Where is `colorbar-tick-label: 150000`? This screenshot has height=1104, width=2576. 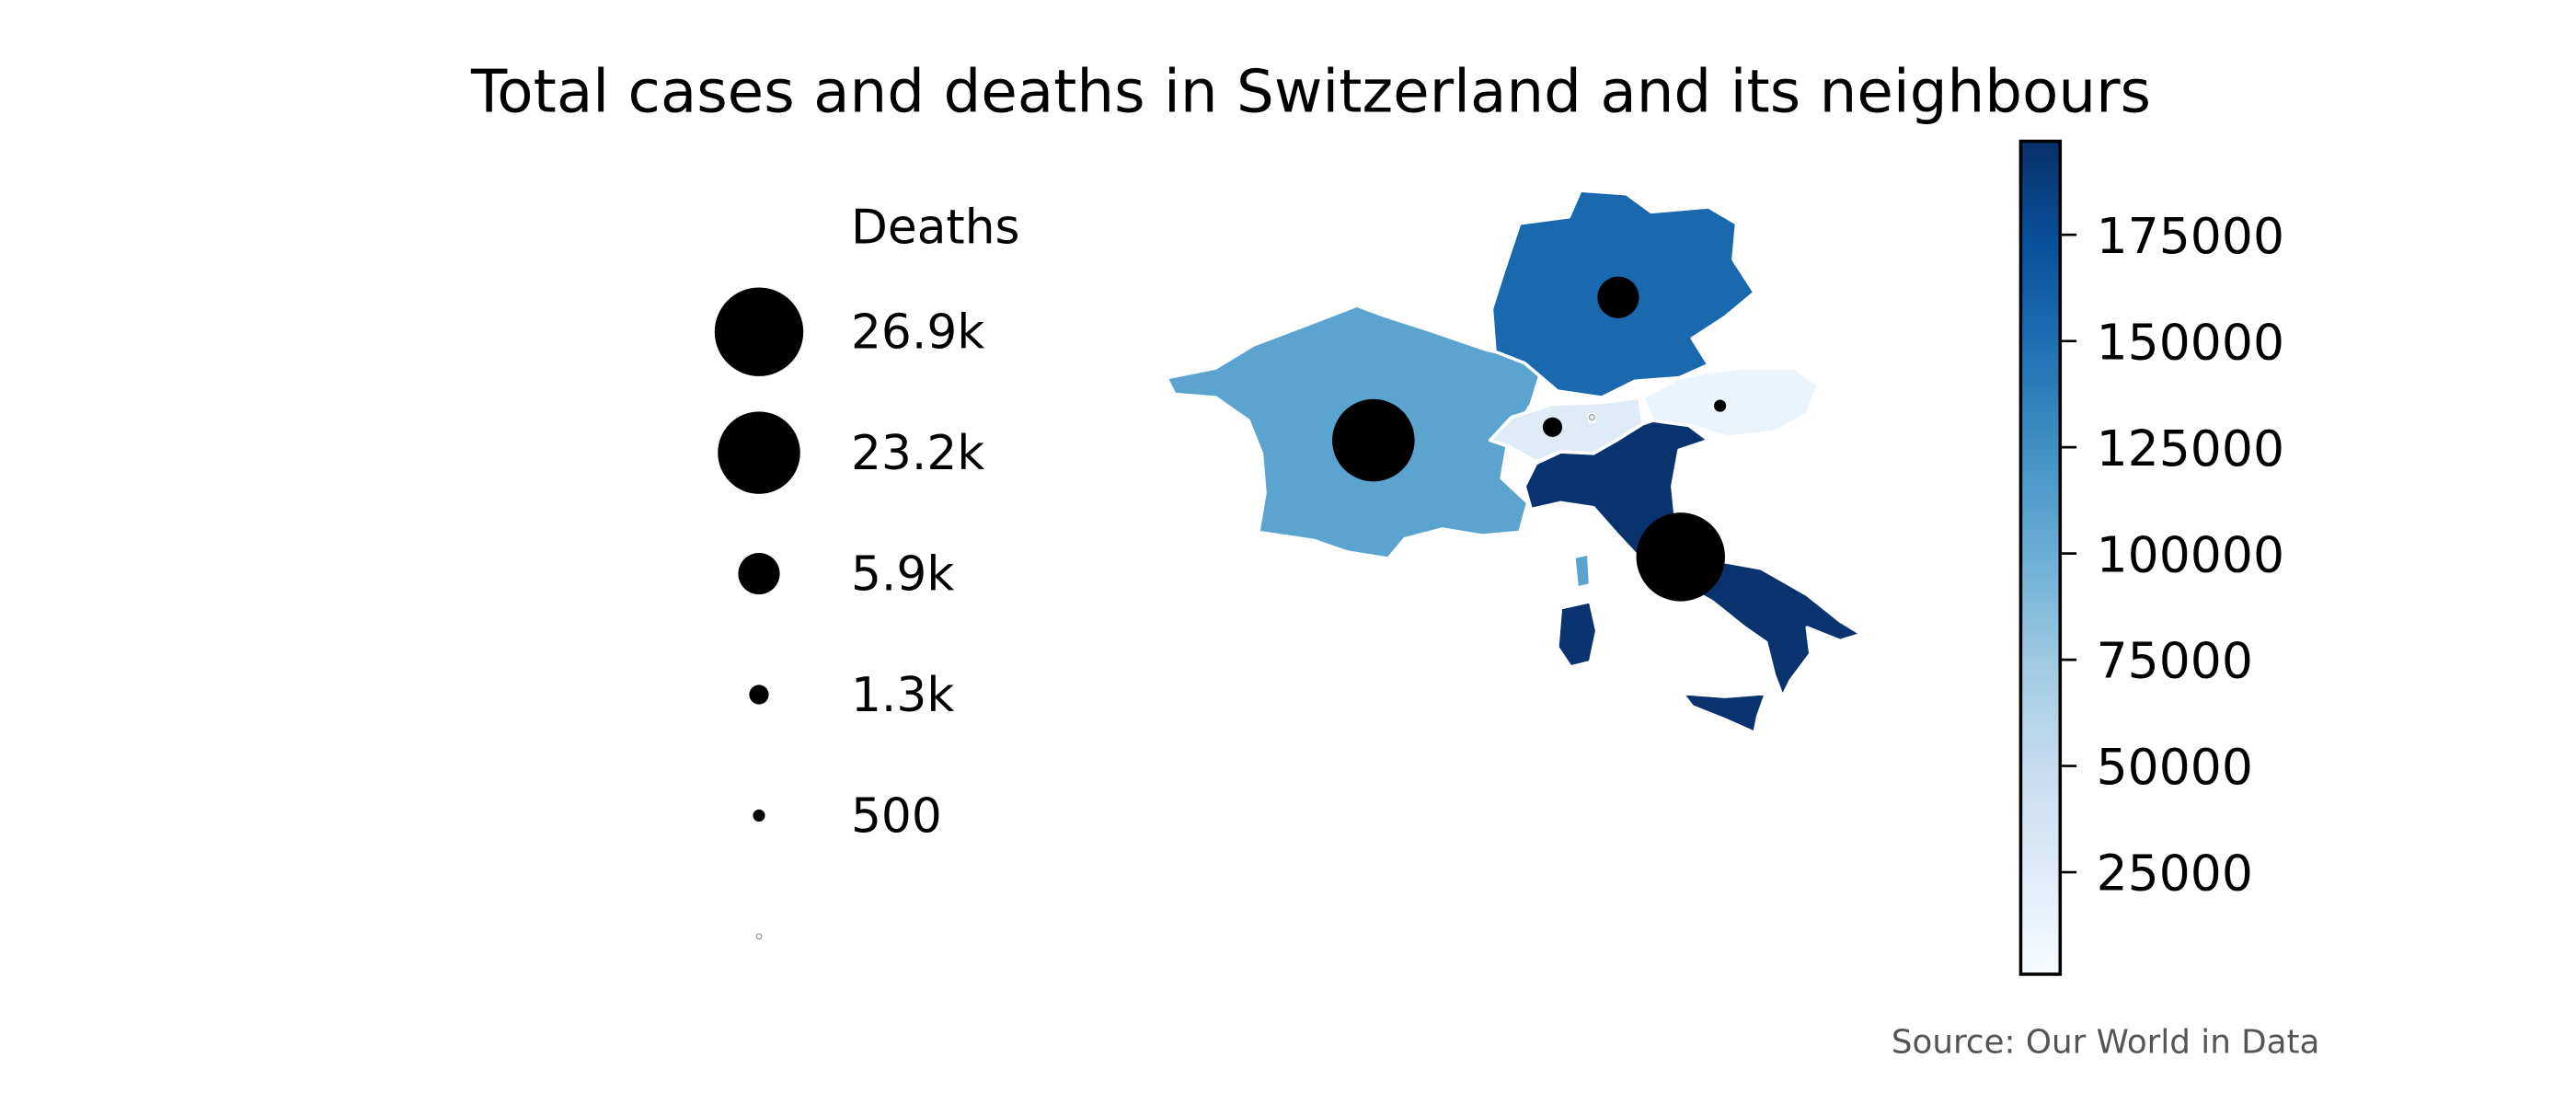
colorbar-tick-label: 150000 is located at coordinates (2190, 342).